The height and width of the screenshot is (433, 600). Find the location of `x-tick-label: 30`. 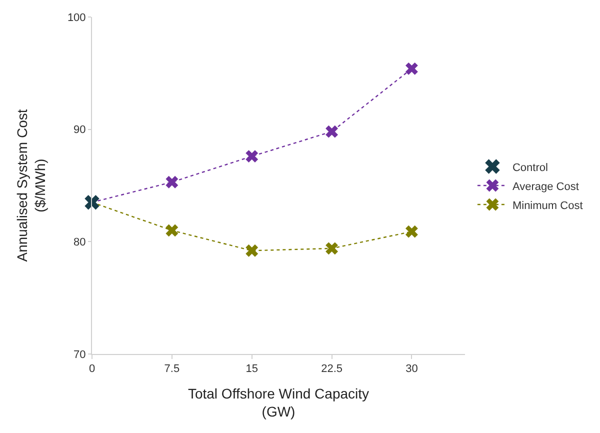

x-tick-label: 30 is located at coordinates (412, 369).